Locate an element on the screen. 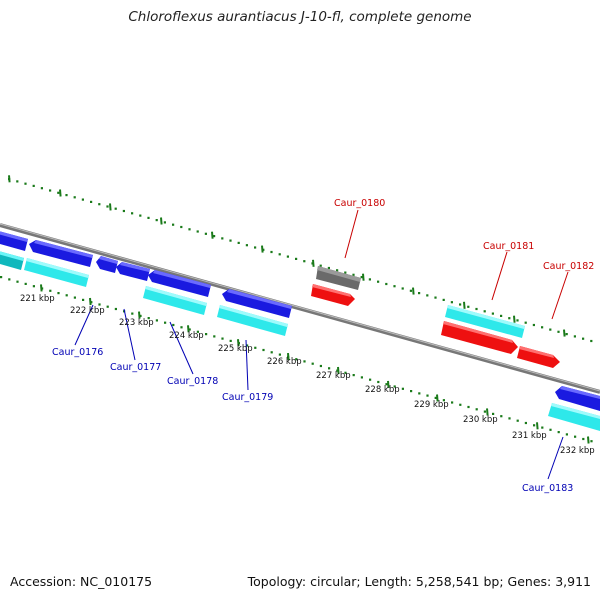 Image resolution: width=600 pixels, height=600 pixels. gene-caur-0179-feature is located at coordinates (257, 303).